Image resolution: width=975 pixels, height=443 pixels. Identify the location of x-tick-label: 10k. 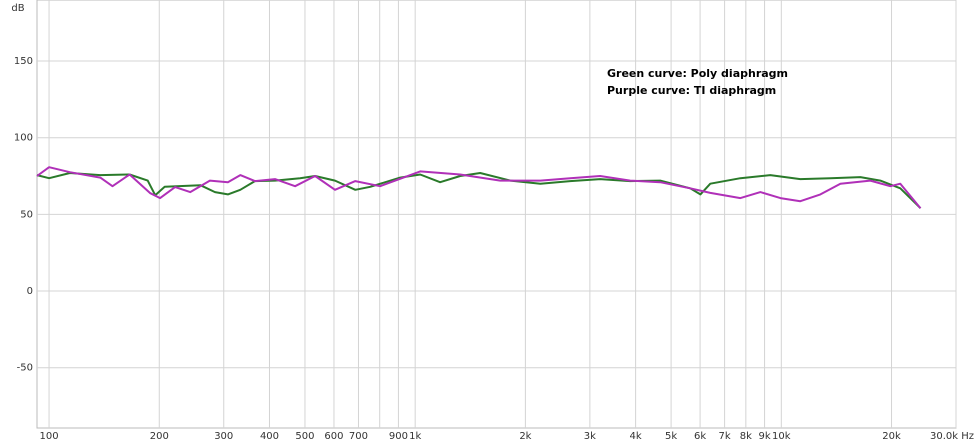
(781, 436).